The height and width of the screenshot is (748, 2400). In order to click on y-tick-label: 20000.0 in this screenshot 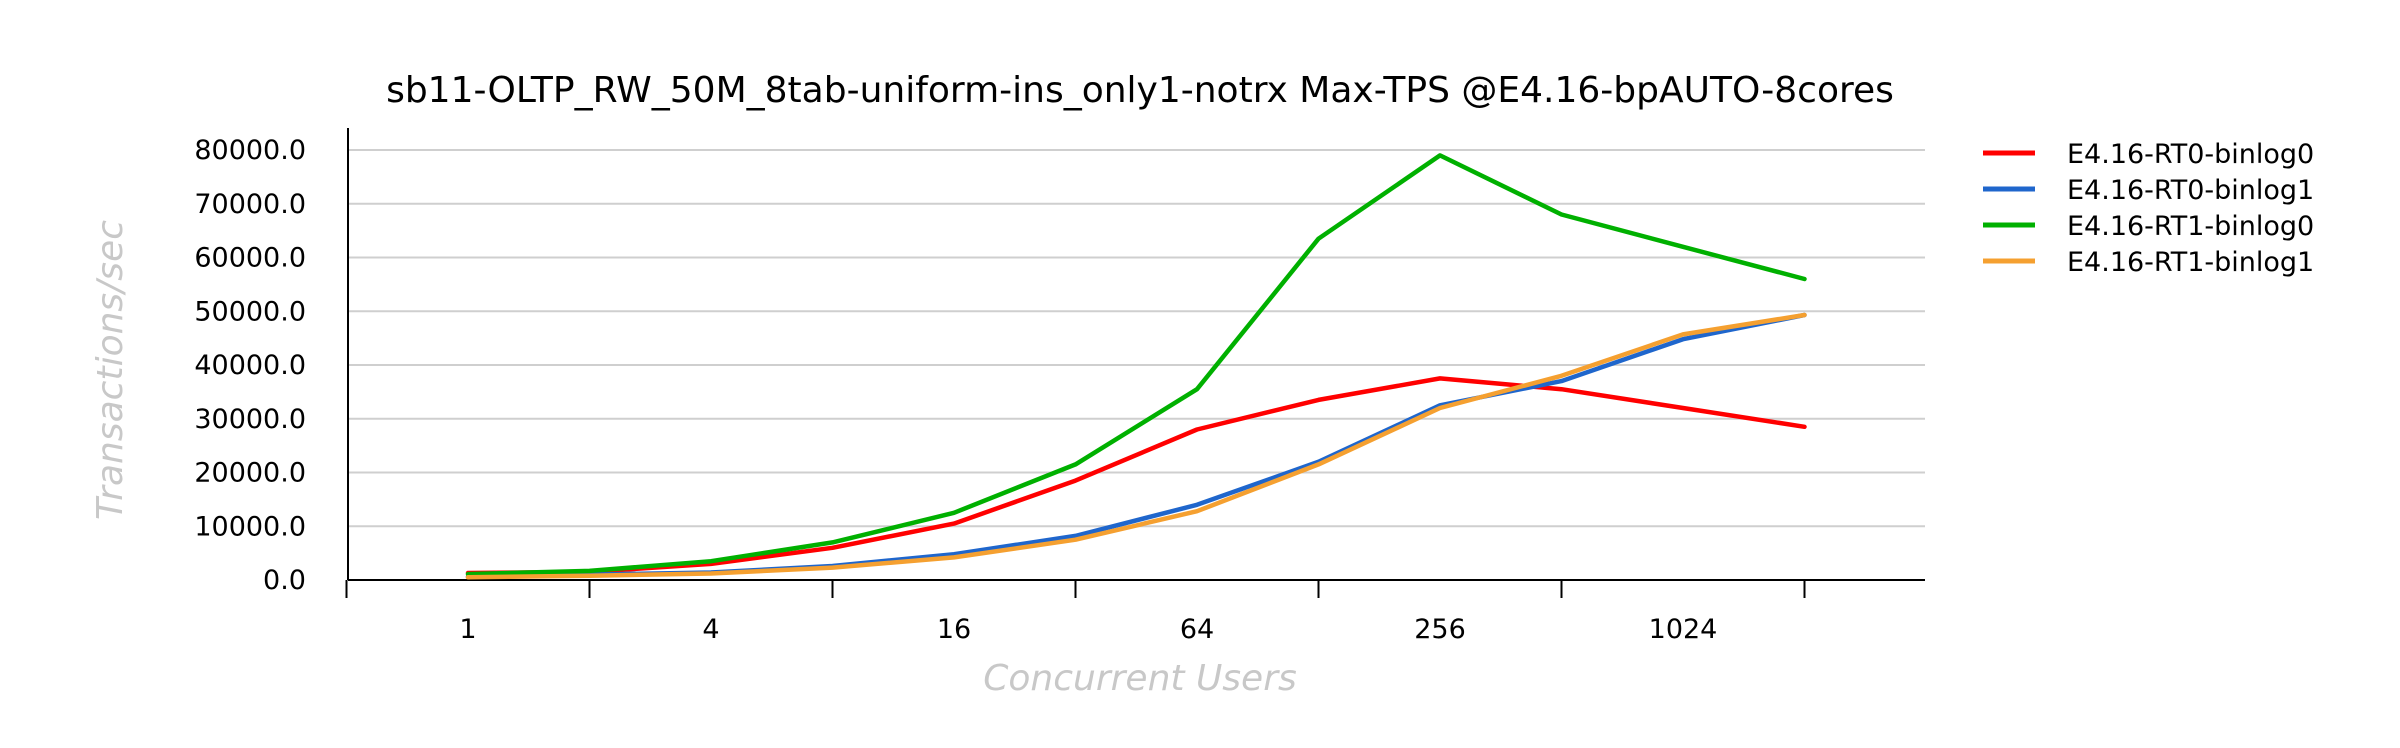, I will do `click(250, 473)`.